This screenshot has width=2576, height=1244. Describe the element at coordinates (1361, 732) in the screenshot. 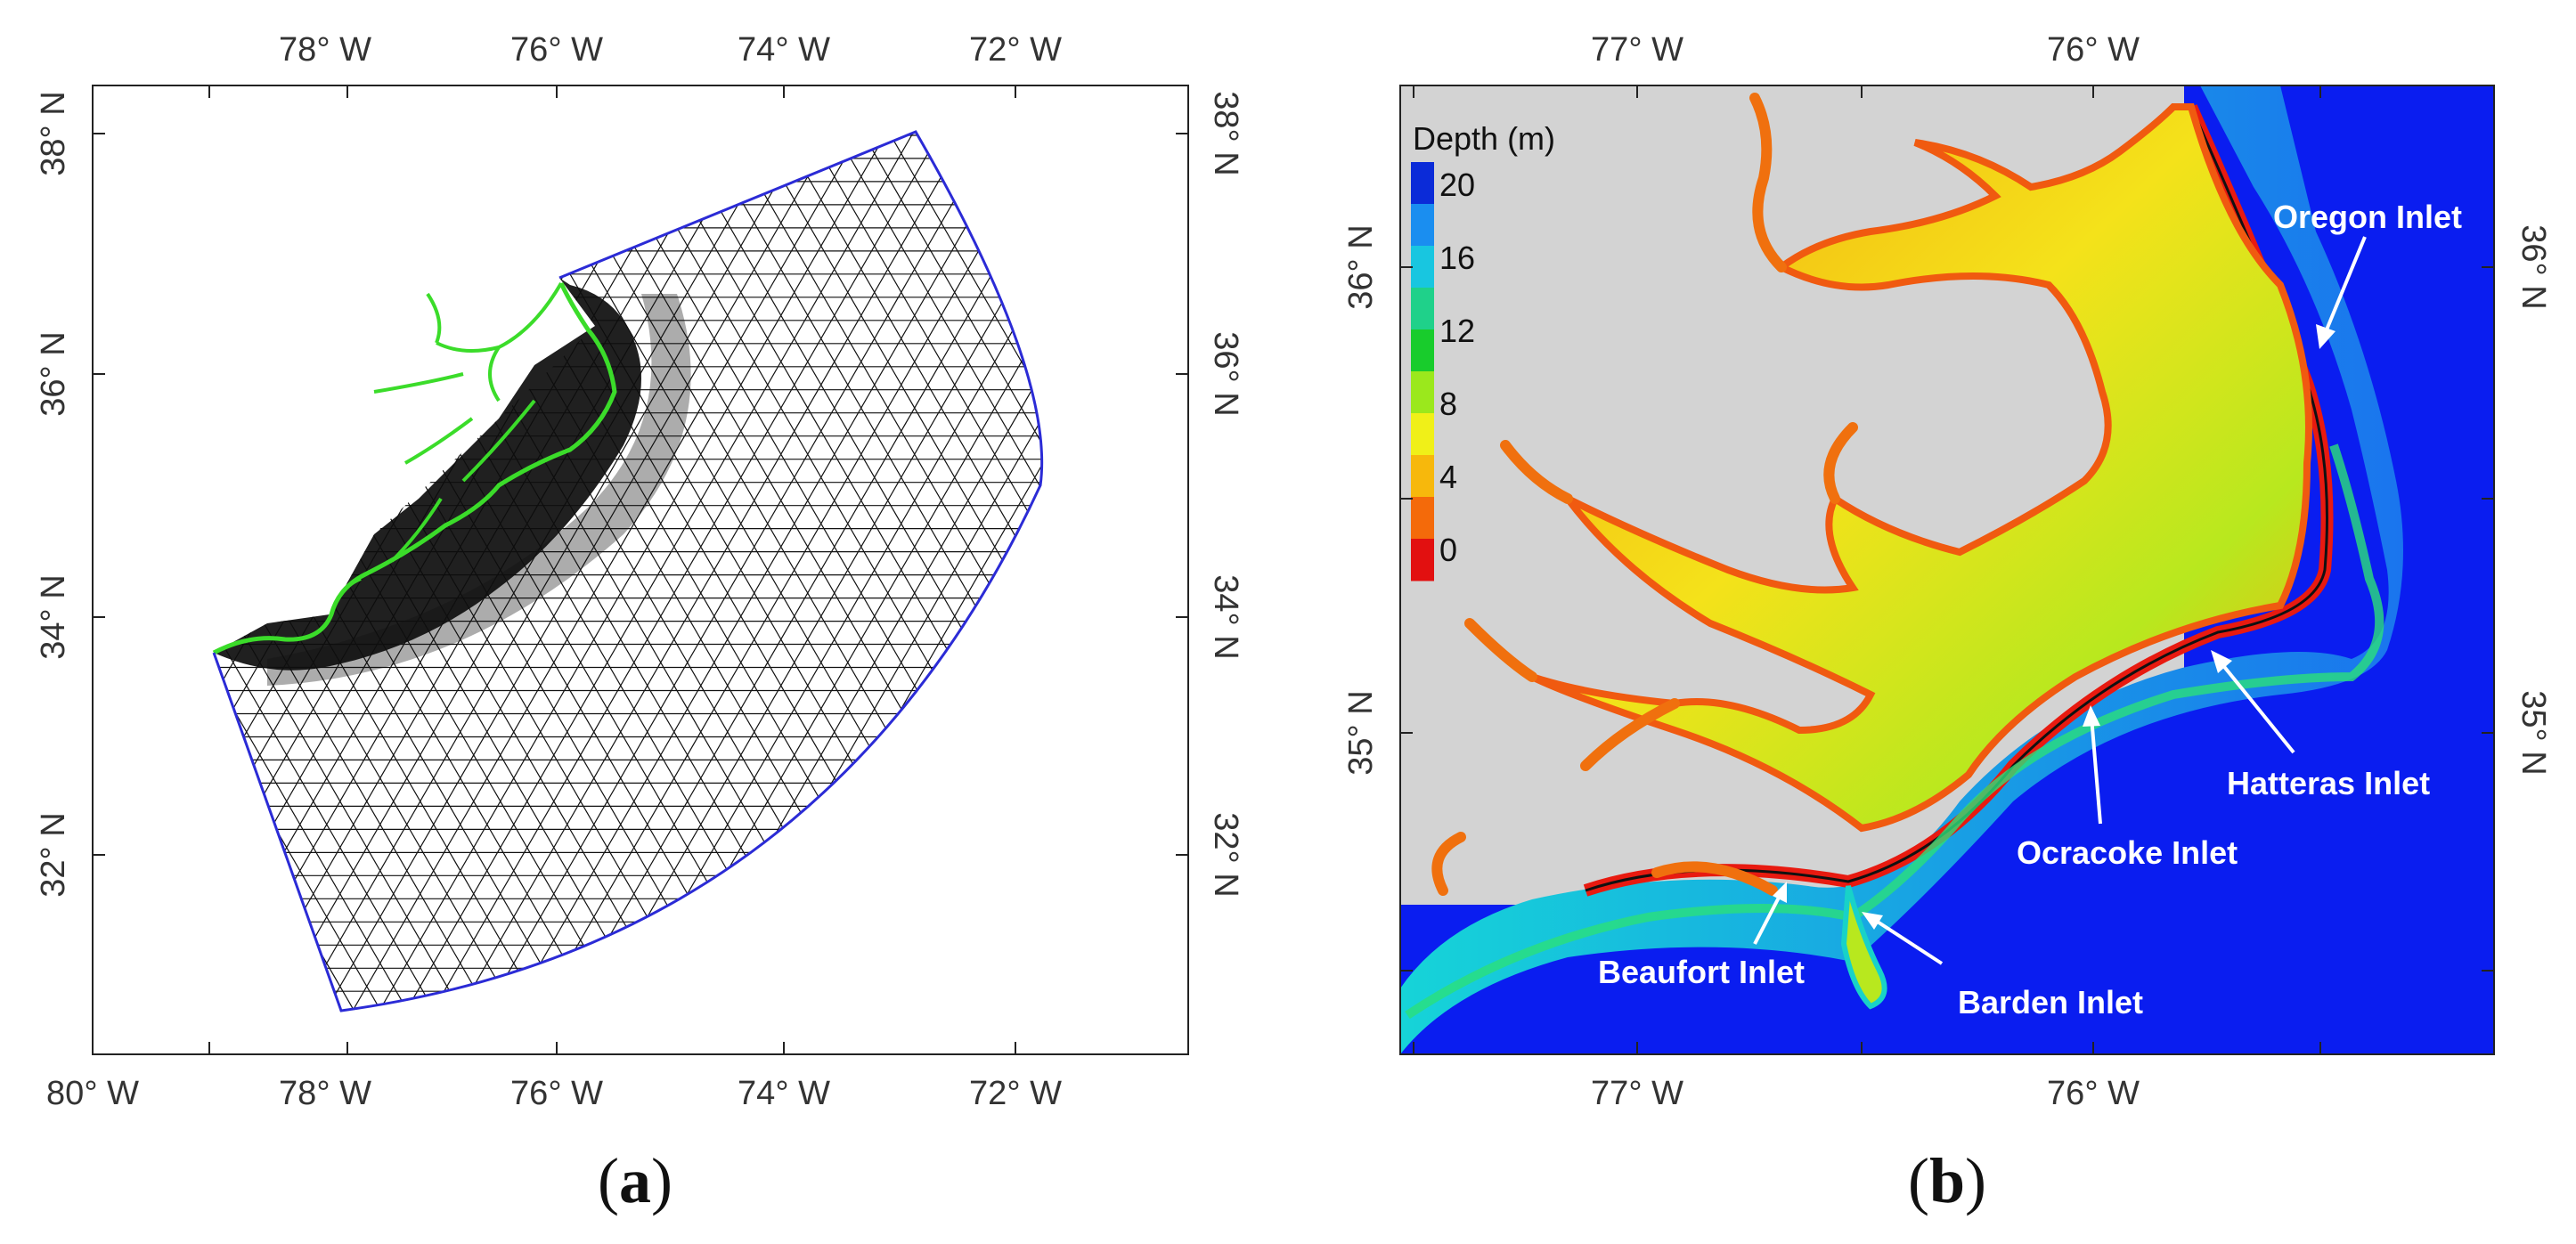

I see `panel-b-left-tick-1: 35° N` at that location.